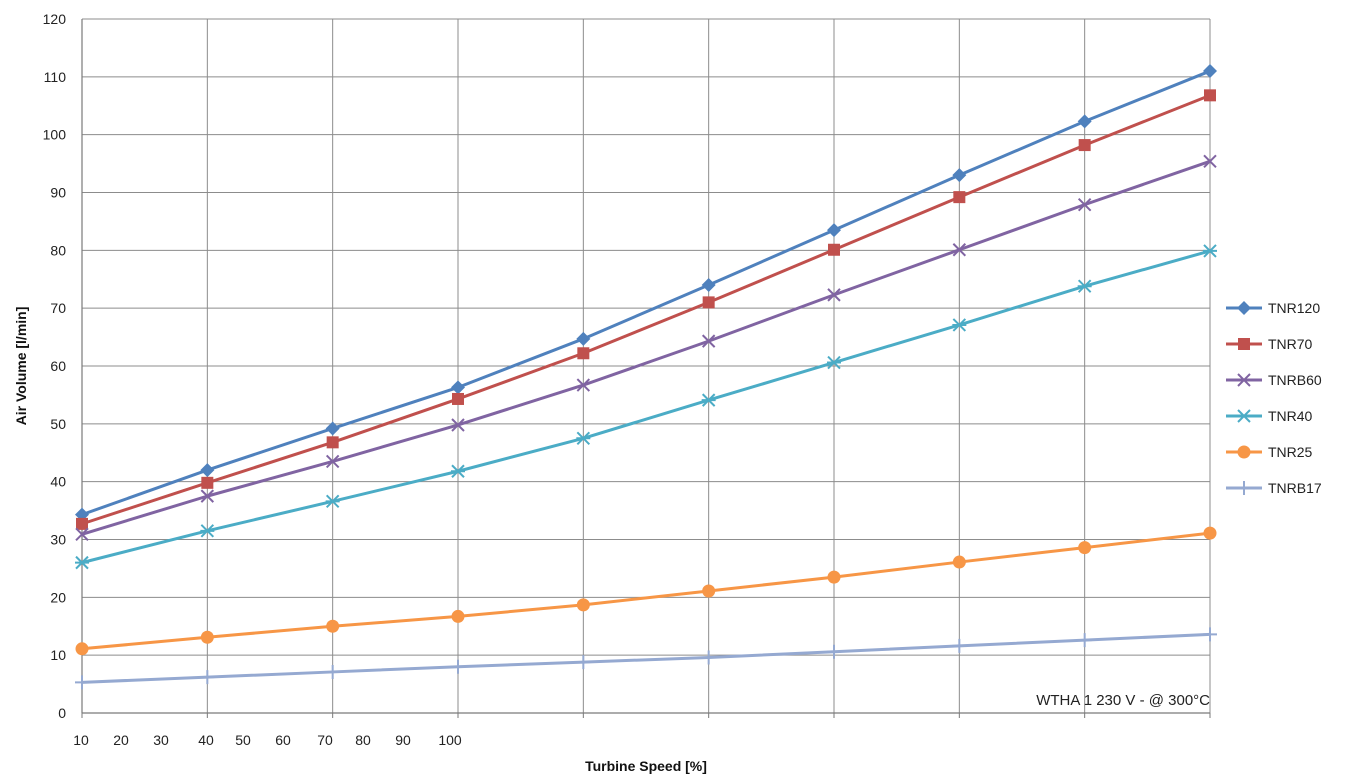 The height and width of the screenshot is (781, 1362). I want to click on legend-item-tnrb60: TNRB60, so click(1274, 380).